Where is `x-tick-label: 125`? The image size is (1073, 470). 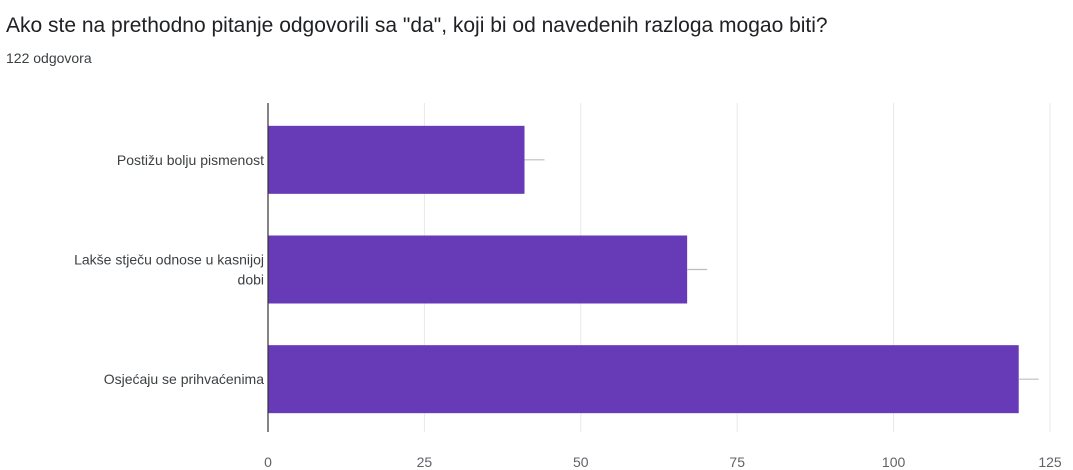
x-tick-label: 125 is located at coordinates (1050, 462).